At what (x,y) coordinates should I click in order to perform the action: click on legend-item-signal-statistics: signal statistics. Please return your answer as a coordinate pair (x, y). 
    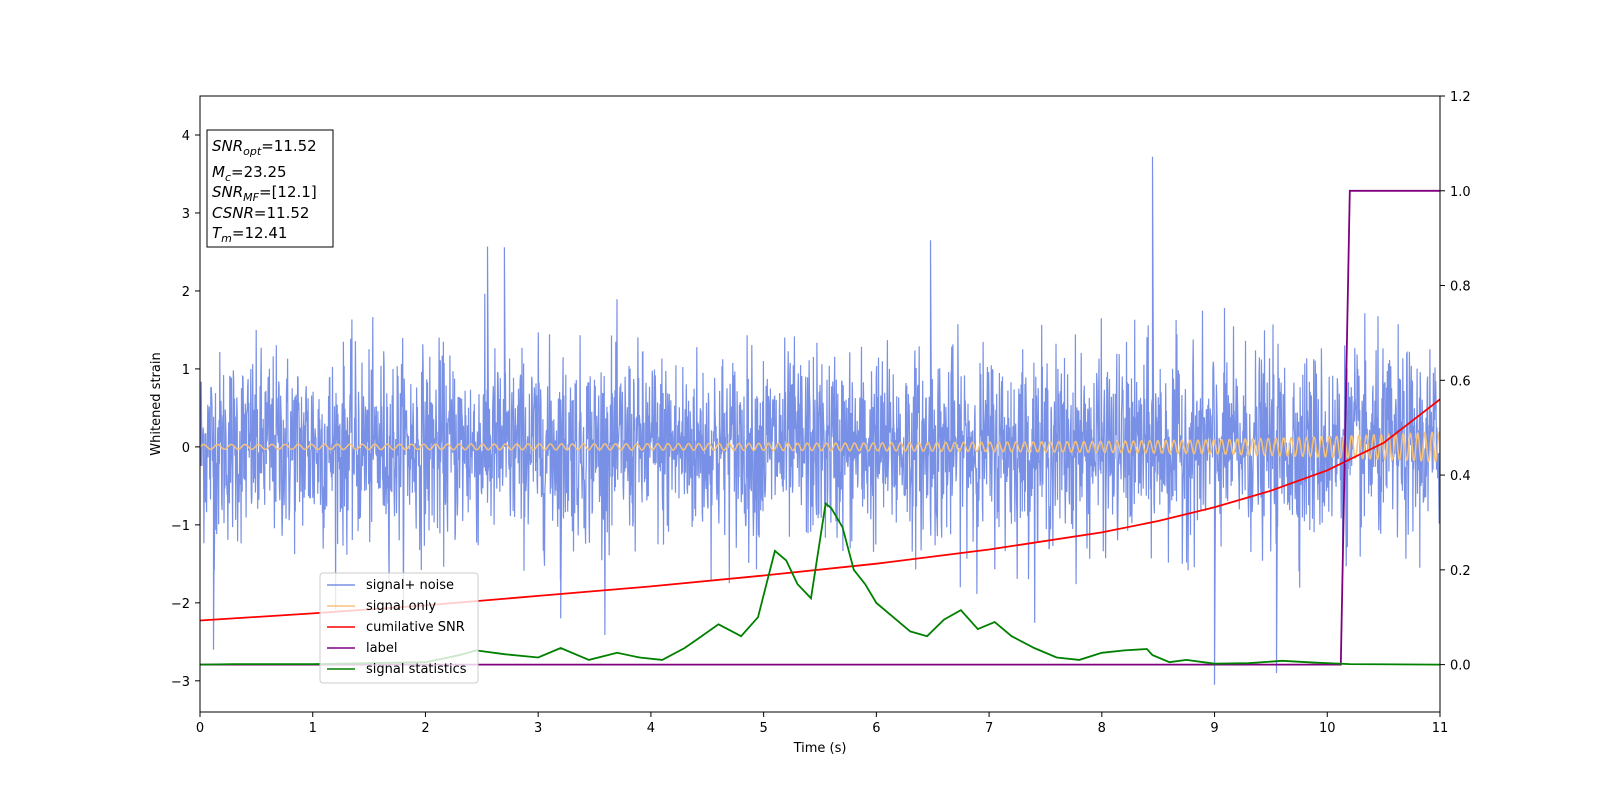
    Looking at the image, I should click on (397, 669).